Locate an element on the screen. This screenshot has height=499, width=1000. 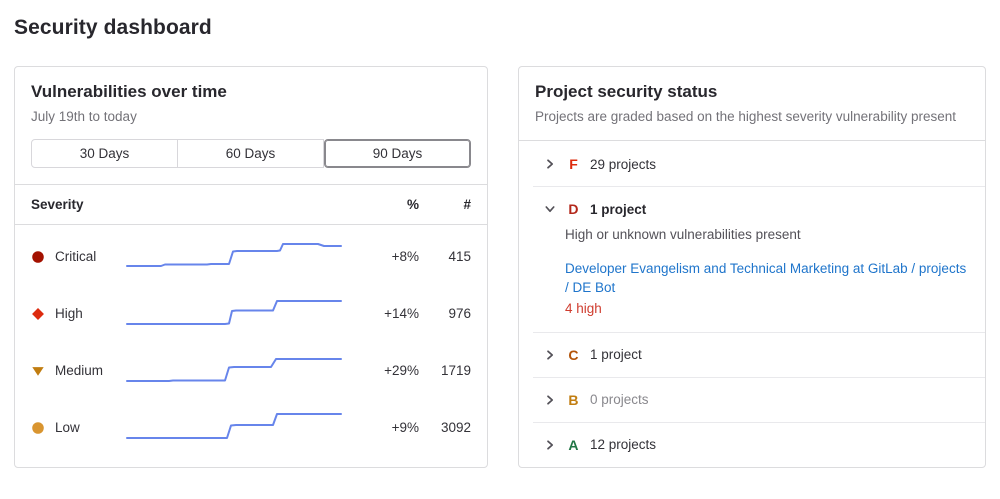
grade-project-count: 12 projects is located at coordinates (623, 445).